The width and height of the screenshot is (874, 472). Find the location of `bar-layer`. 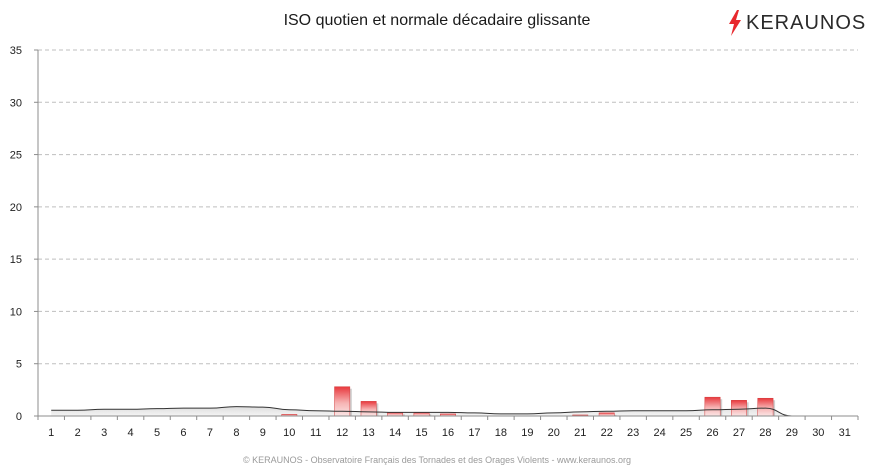

bar-layer is located at coordinates (528, 401).